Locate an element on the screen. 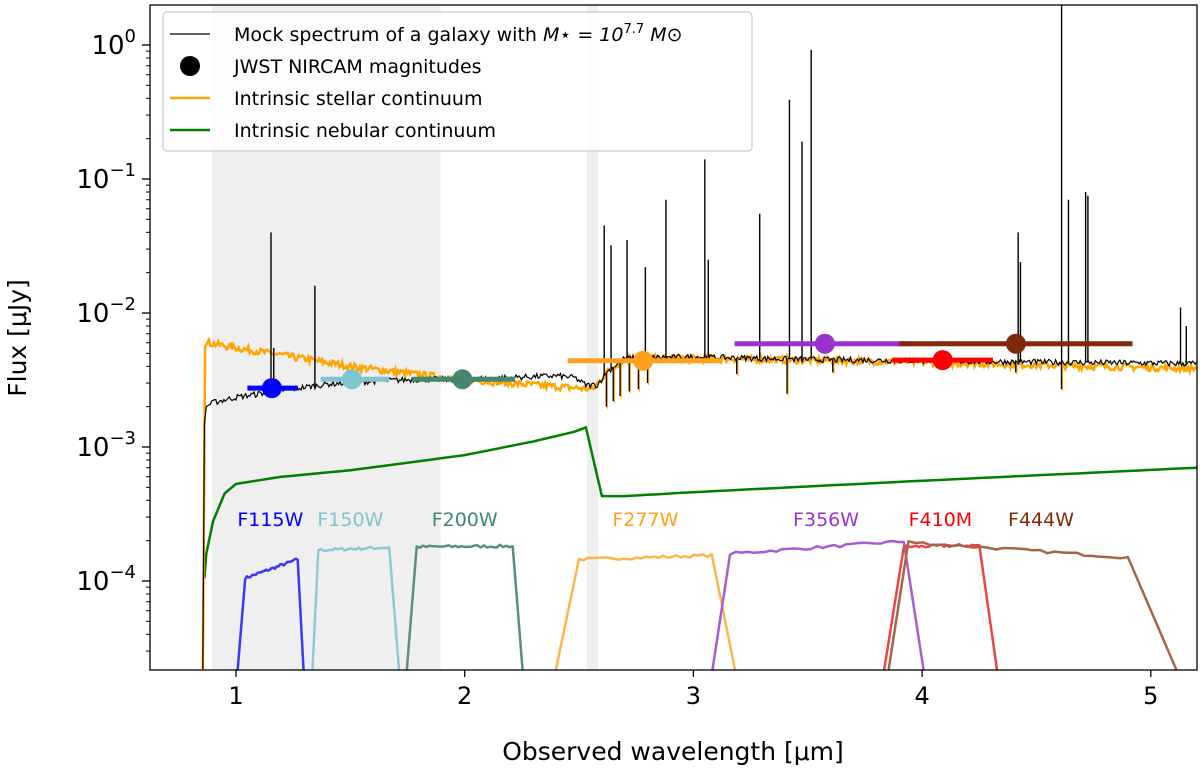 This screenshot has width=1200, height=774. filter-label-f444w: F444W is located at coordinates (1041, 520).